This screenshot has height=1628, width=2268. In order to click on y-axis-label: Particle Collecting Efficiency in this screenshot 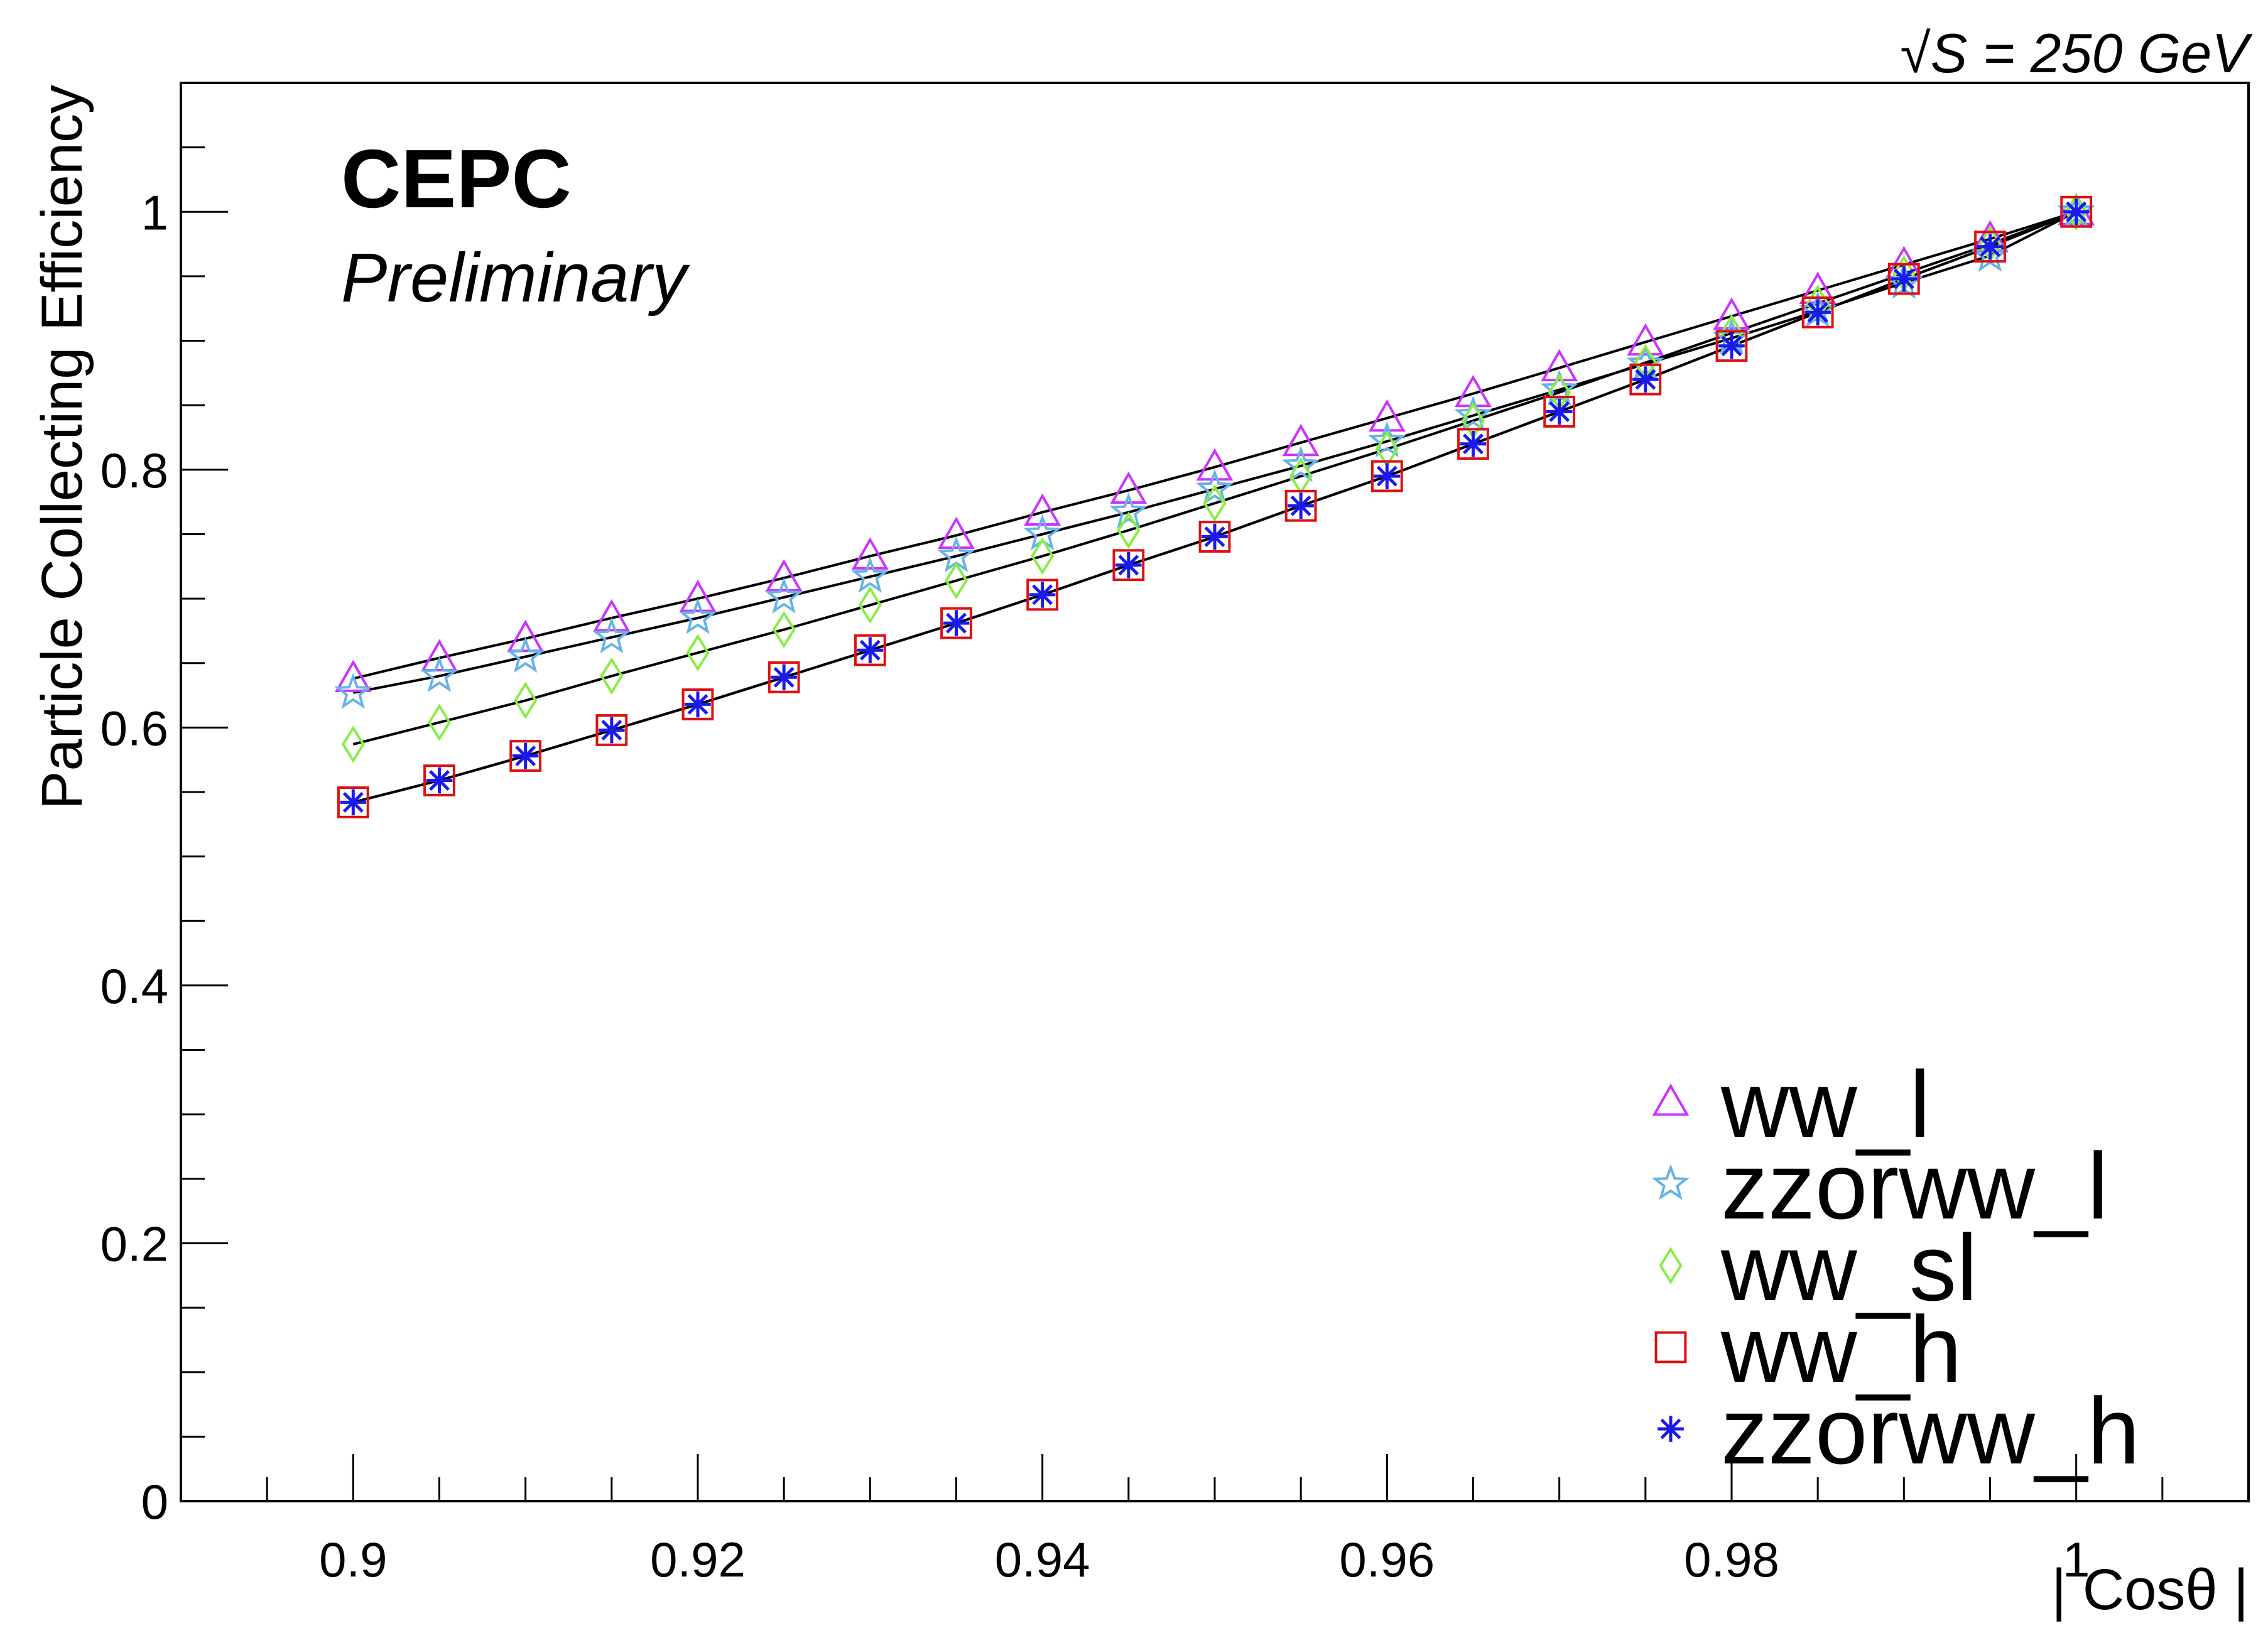, I will do `click(62, 447)`.